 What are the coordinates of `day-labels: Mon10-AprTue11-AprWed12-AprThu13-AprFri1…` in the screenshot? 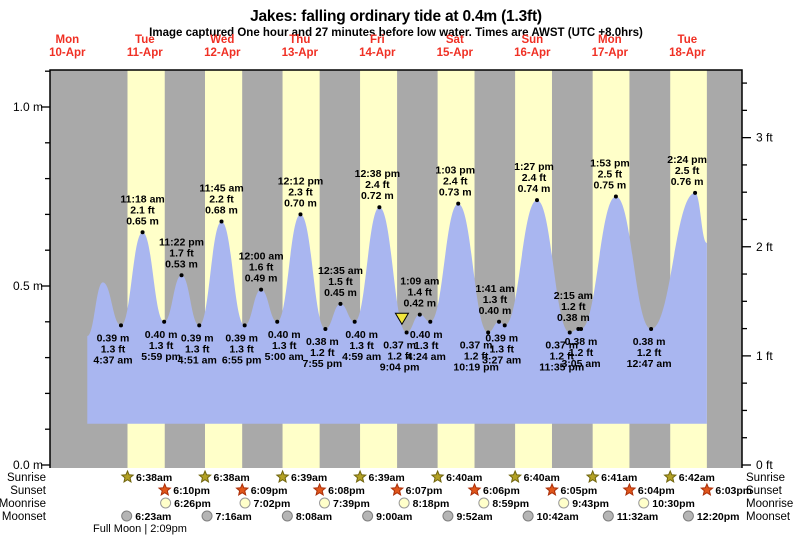 It's located at (377, 46).